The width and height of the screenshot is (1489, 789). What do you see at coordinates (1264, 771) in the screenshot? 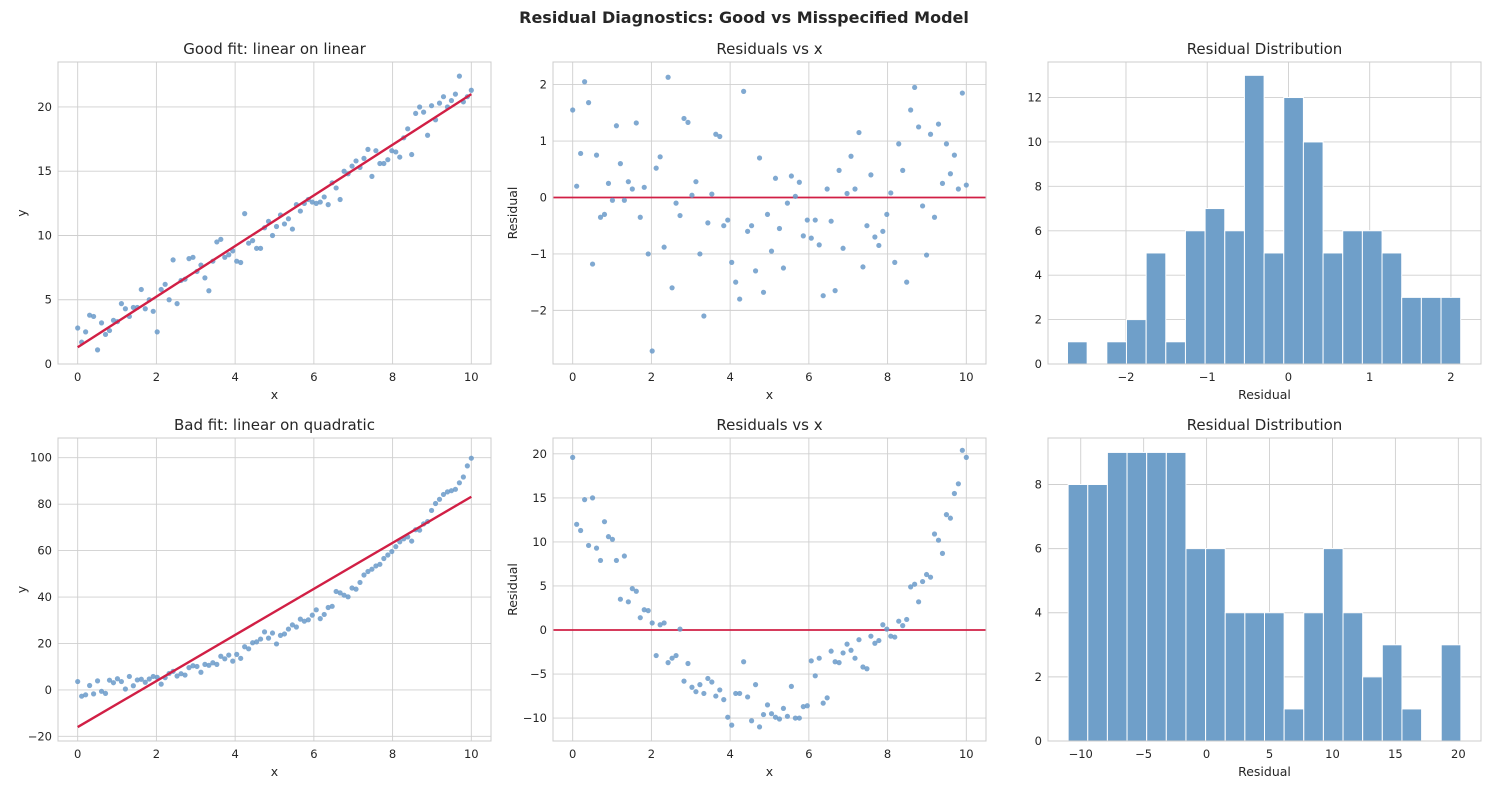
I see `x-axis-label: Residual` at bounding box center [1264, 771].